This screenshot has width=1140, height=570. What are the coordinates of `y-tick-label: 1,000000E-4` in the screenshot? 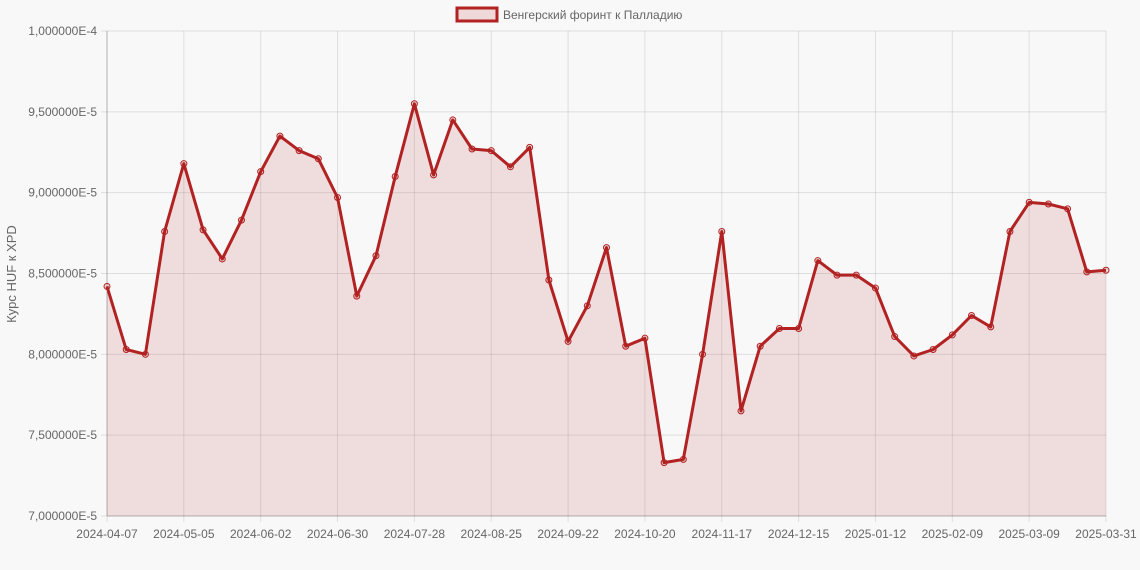 It's located at (62, 31).